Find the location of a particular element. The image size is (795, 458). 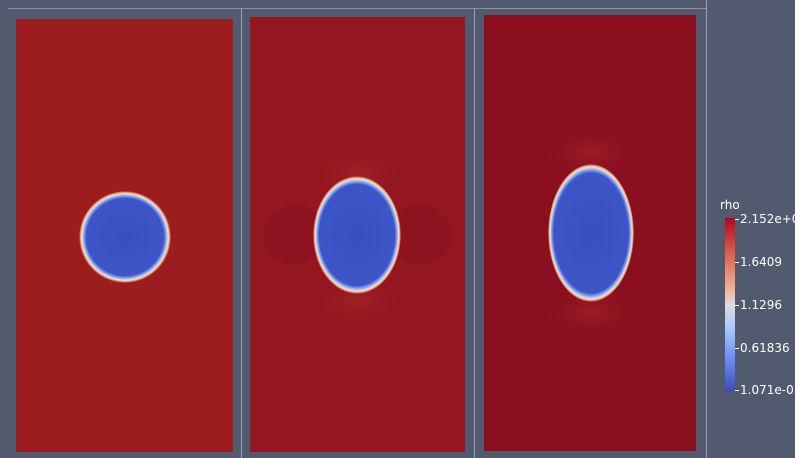

tick-label-2: 1.6409 is located at coordinates (761, 262).